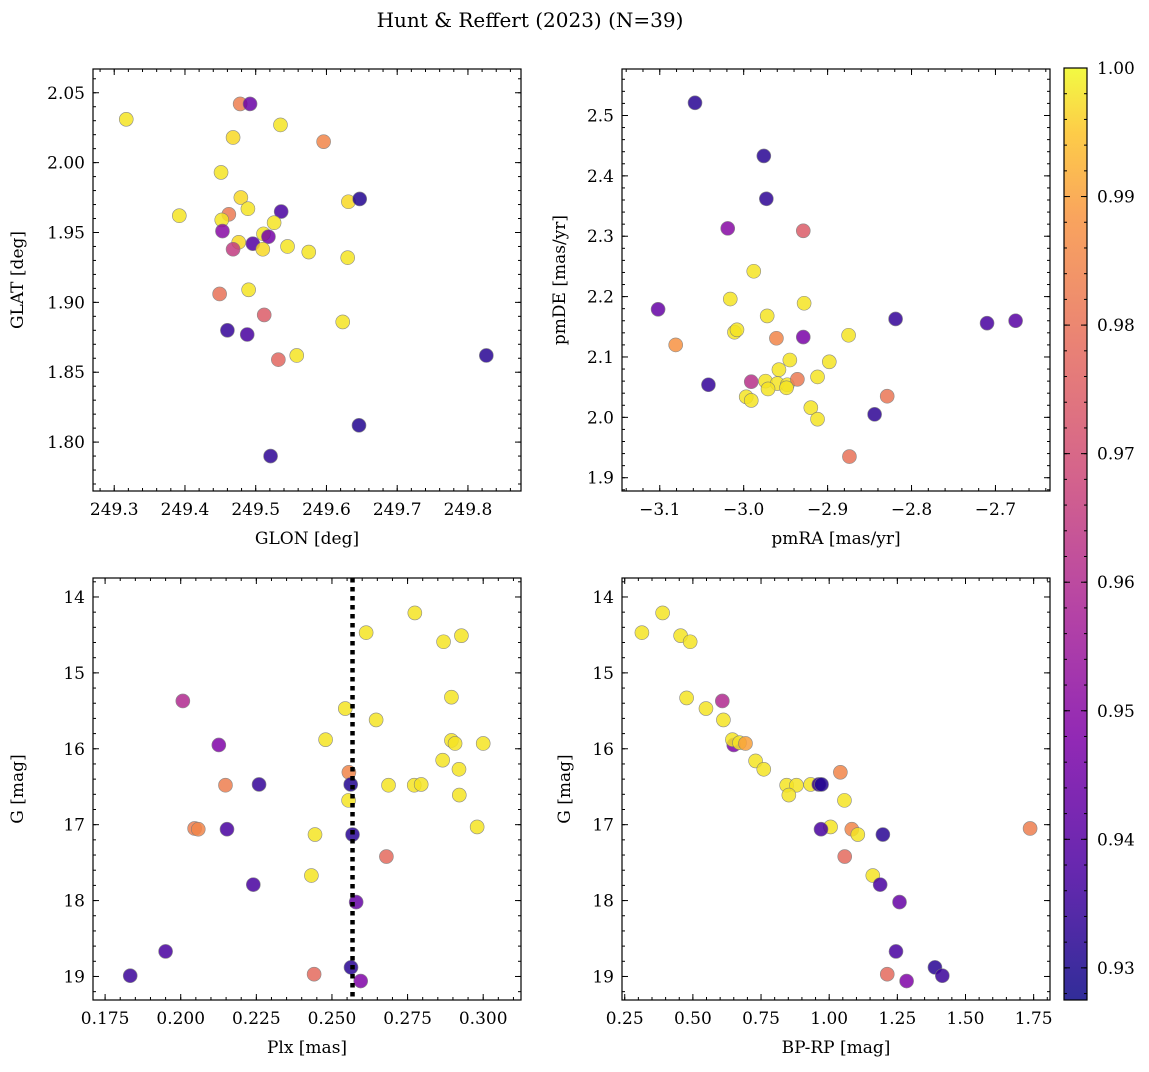 The height and width of the screenshot is (1072, 1149). I want to click on colorbar-gradient, so click(1075, 534).